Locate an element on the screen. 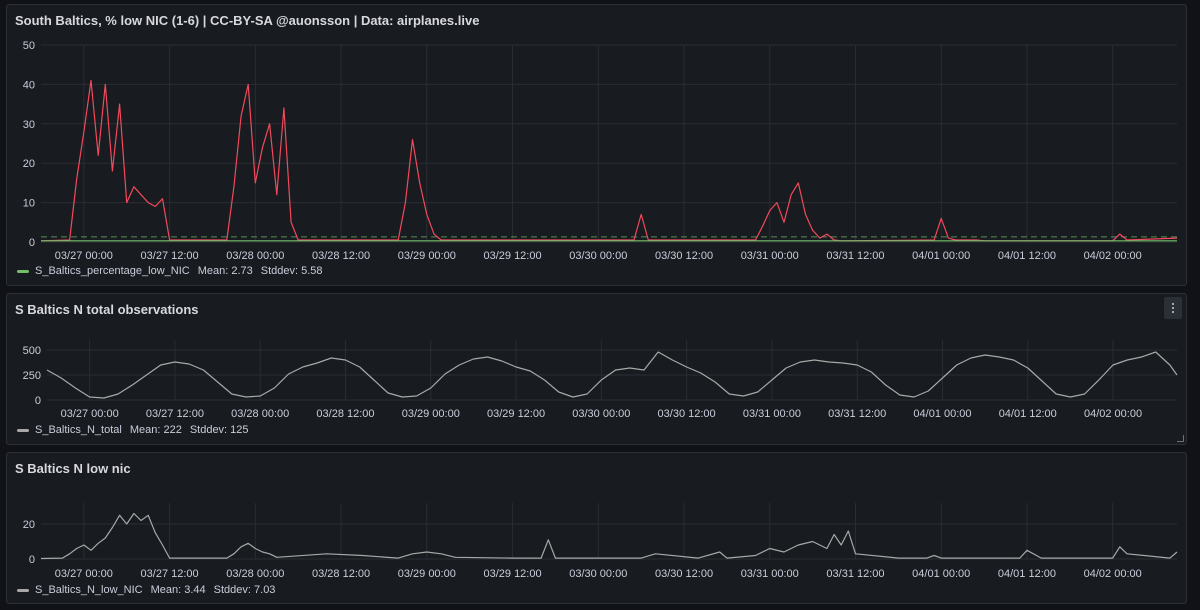  legend-mean: Mean: 3.44 is located at coordinates (178, 590).